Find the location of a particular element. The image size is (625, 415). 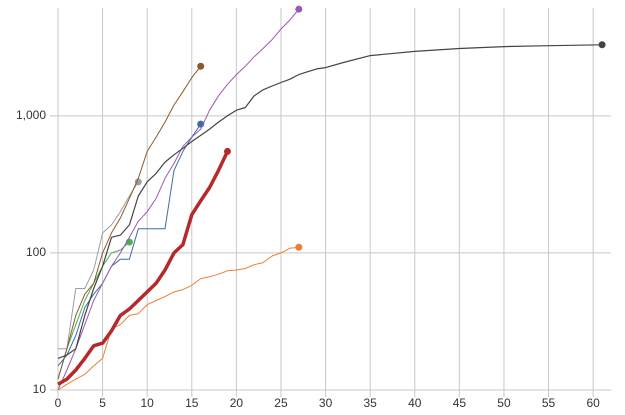

x-tick-label: 40 is located at coordinates (415, 403).